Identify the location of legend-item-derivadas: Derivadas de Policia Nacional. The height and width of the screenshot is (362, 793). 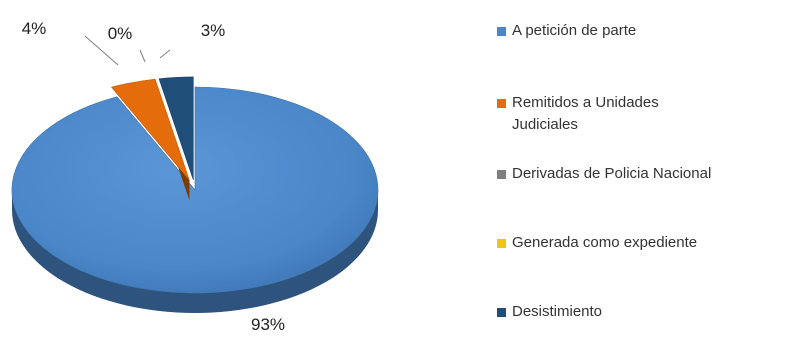
(639, 174).